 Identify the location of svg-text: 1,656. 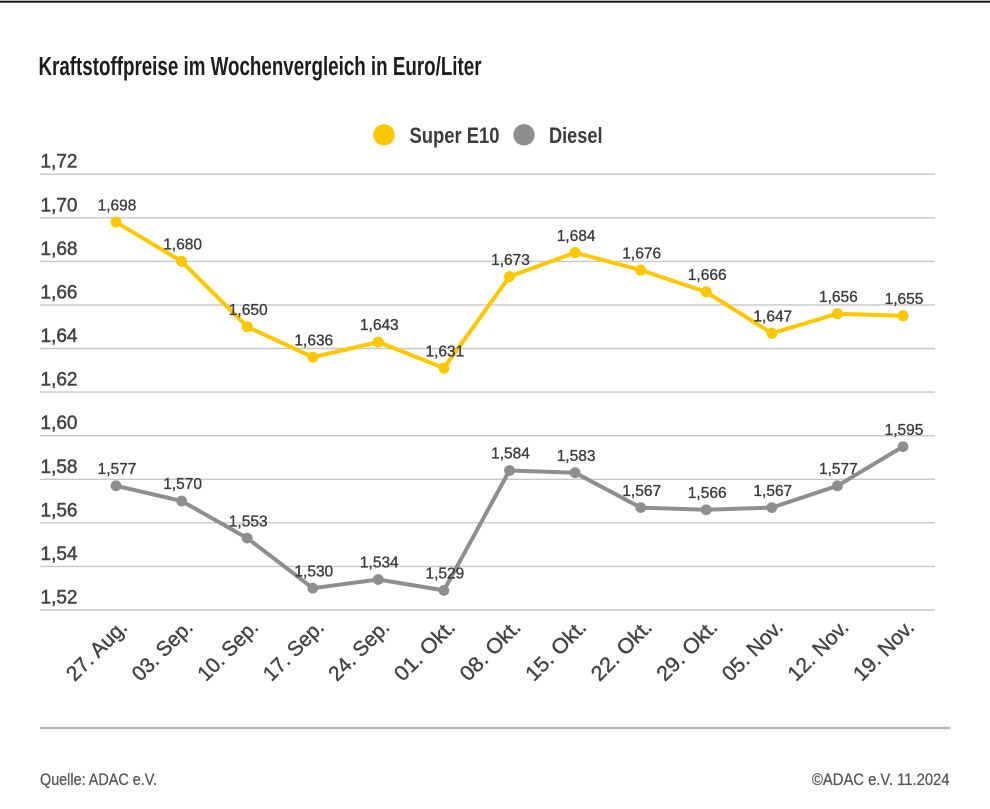
(838, 297).